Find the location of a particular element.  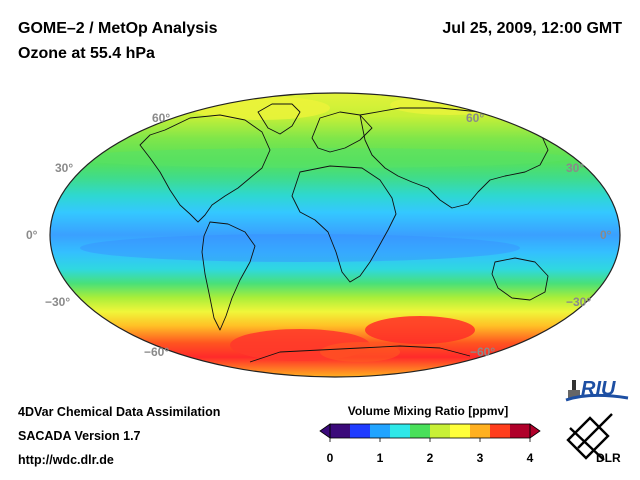

africa-coastline is located at coordinates (344, 224).